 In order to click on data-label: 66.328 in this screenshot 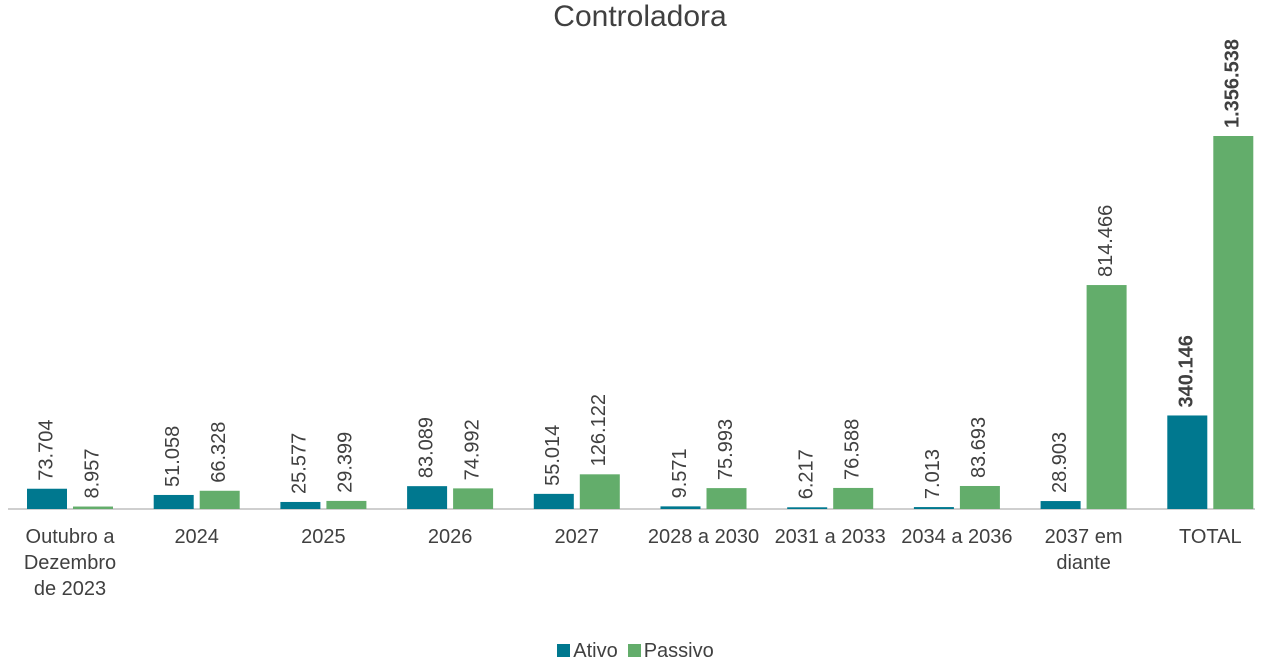, I will do `click(219, 452)`.